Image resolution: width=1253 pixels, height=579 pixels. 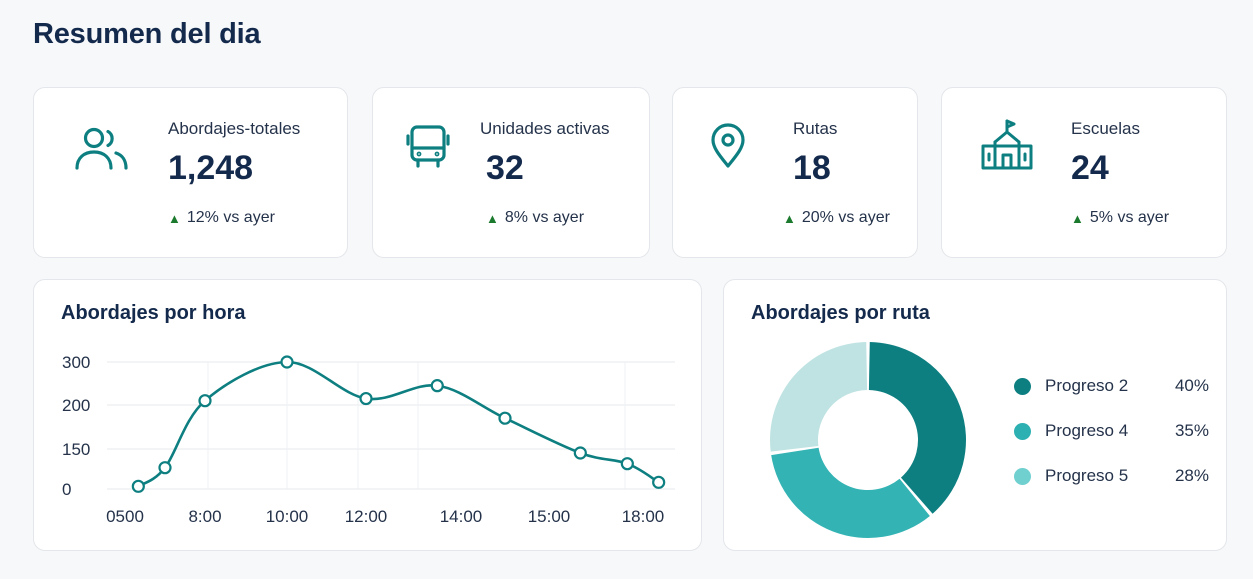 I want to click on stat-trend: ▲ 20% vs ayer, so click(x=836, y=217).